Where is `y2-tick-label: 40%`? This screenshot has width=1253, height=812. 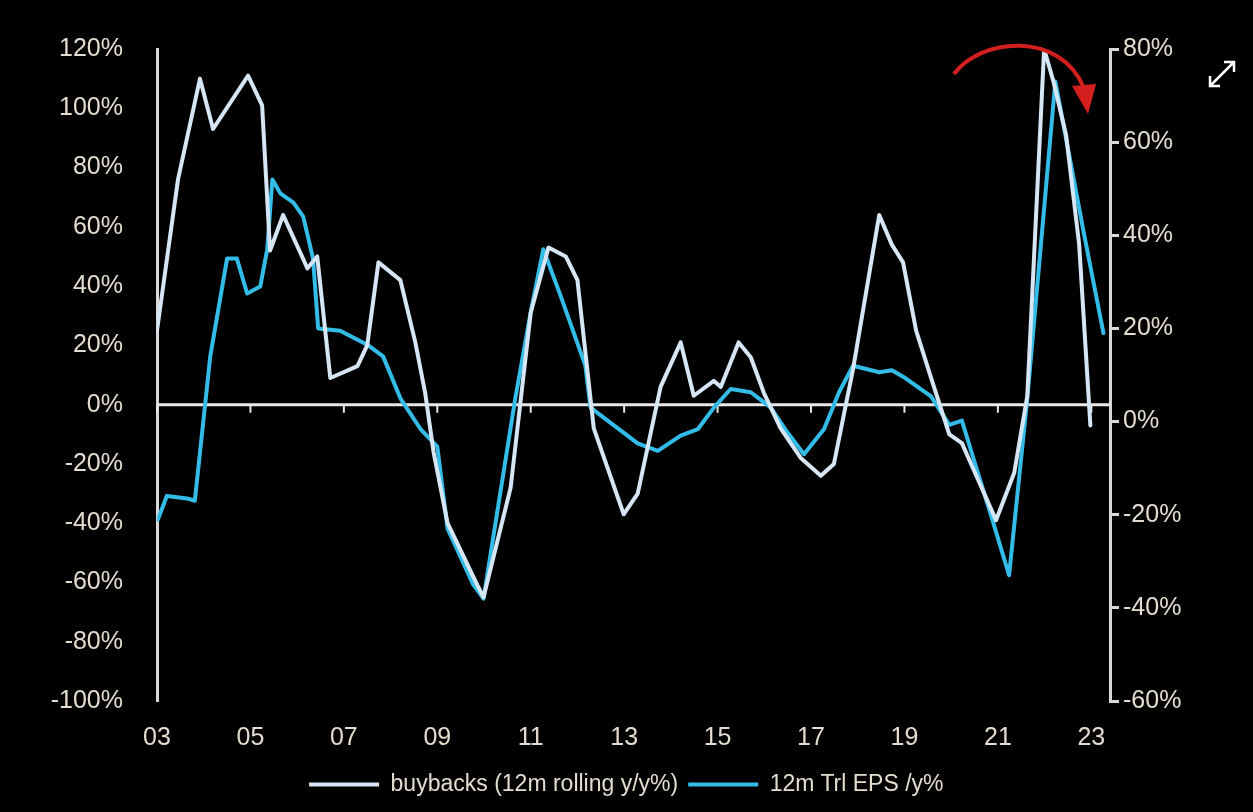 y2-tick-label: 40% is located at coordinates (1148, 233).